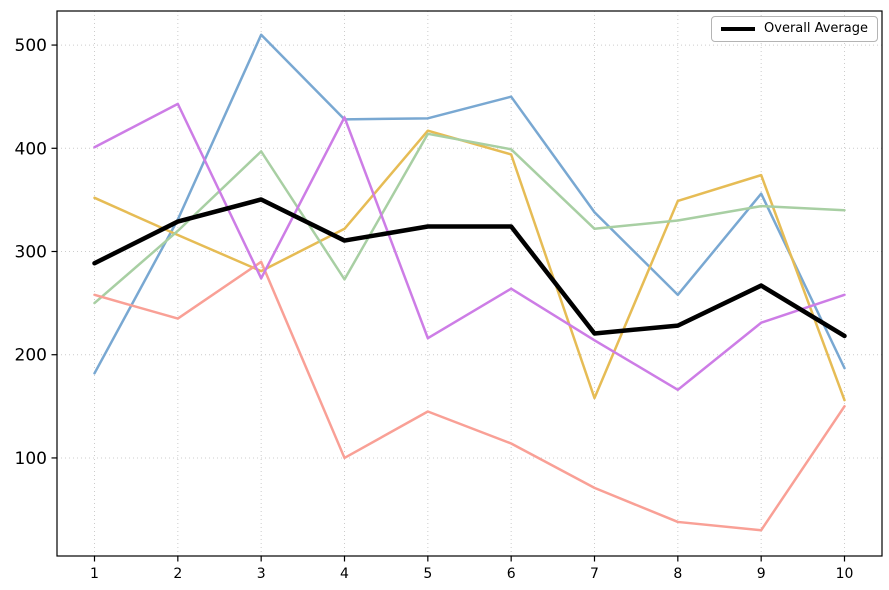  What do you see at coordinates (31, 46) in the screenshot?
I see `y-tick-label: 500` at bounding box center [31, 46].